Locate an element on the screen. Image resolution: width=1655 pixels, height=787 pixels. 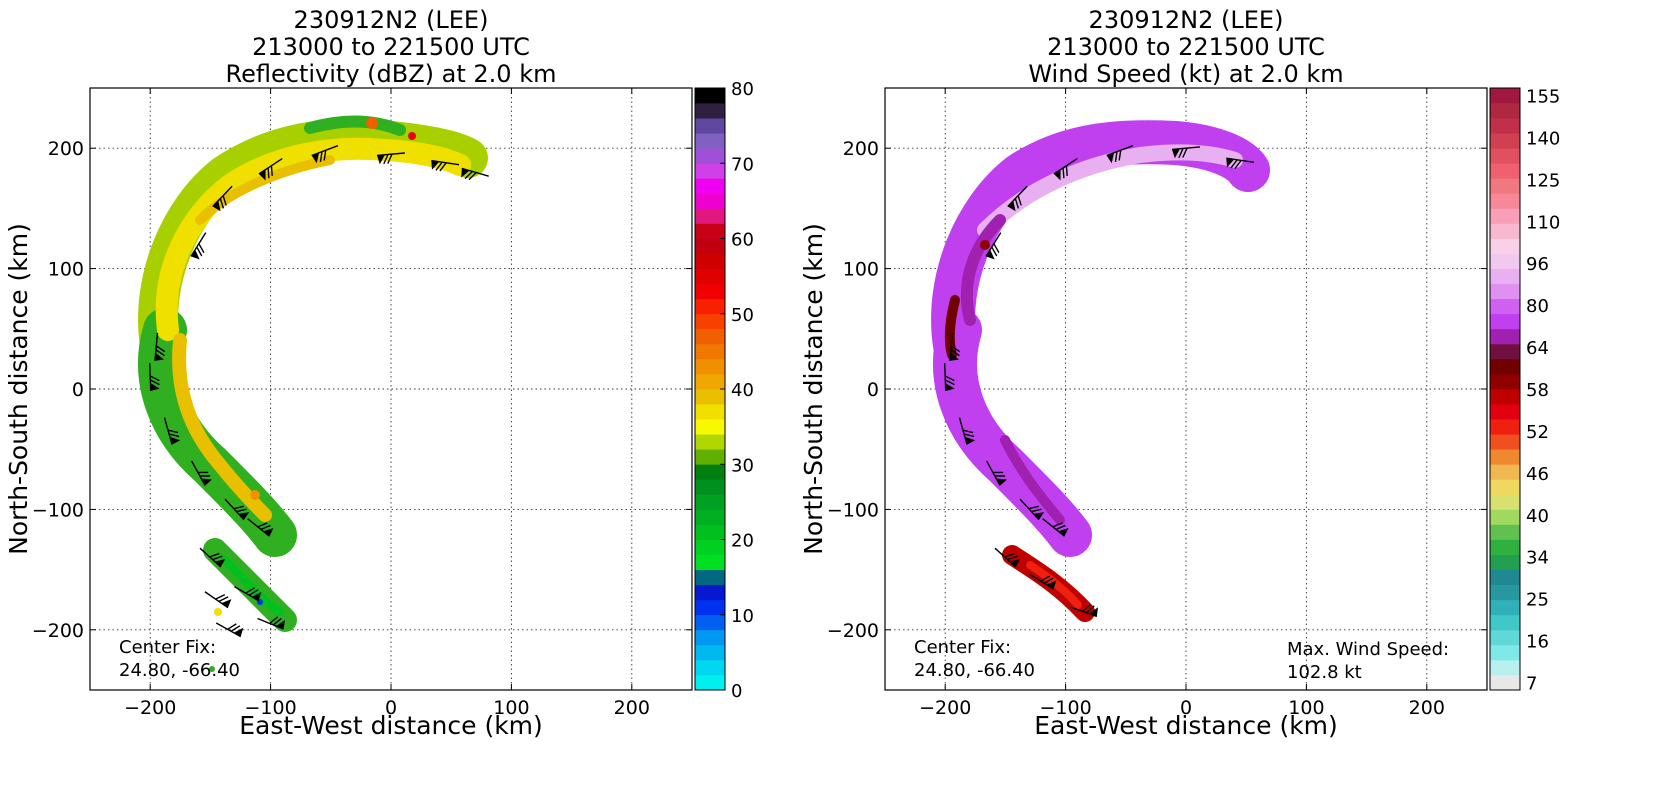
y-tick-label: 100 is located at coordinates (66, 270).